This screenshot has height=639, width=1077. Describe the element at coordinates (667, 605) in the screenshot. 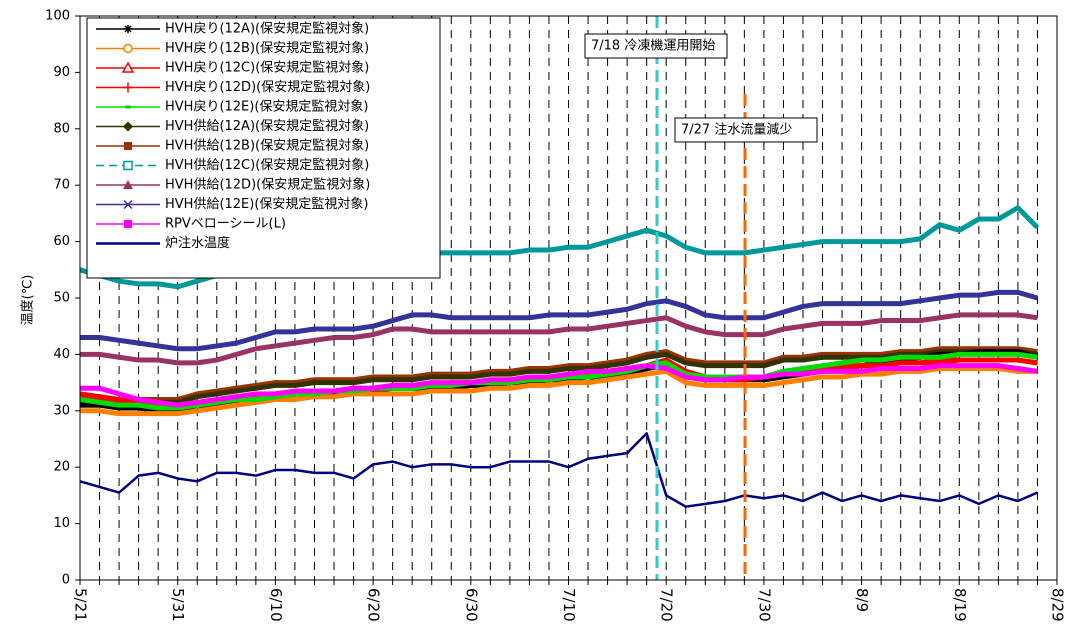

I see `x-tick-label: 7/20` at that location.